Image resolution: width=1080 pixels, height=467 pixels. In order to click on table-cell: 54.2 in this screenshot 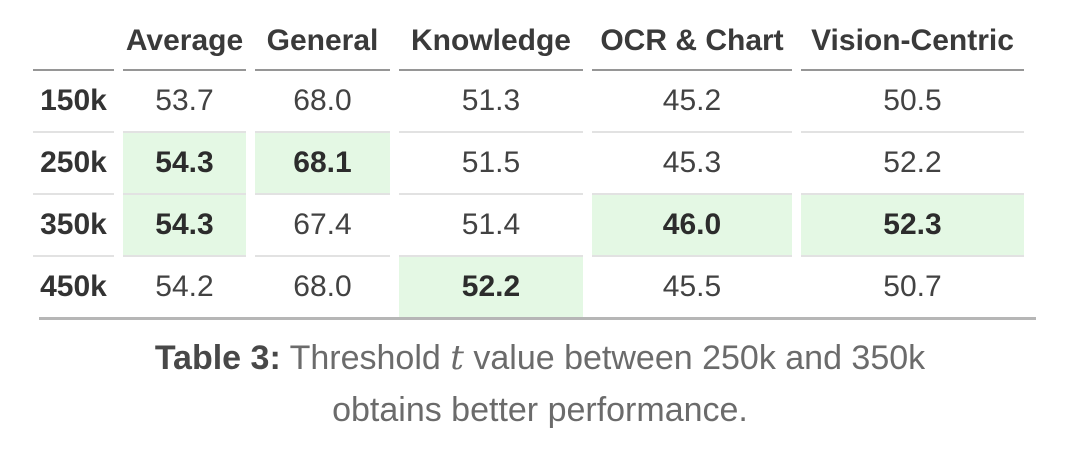, I will do `click(184, 286)`.